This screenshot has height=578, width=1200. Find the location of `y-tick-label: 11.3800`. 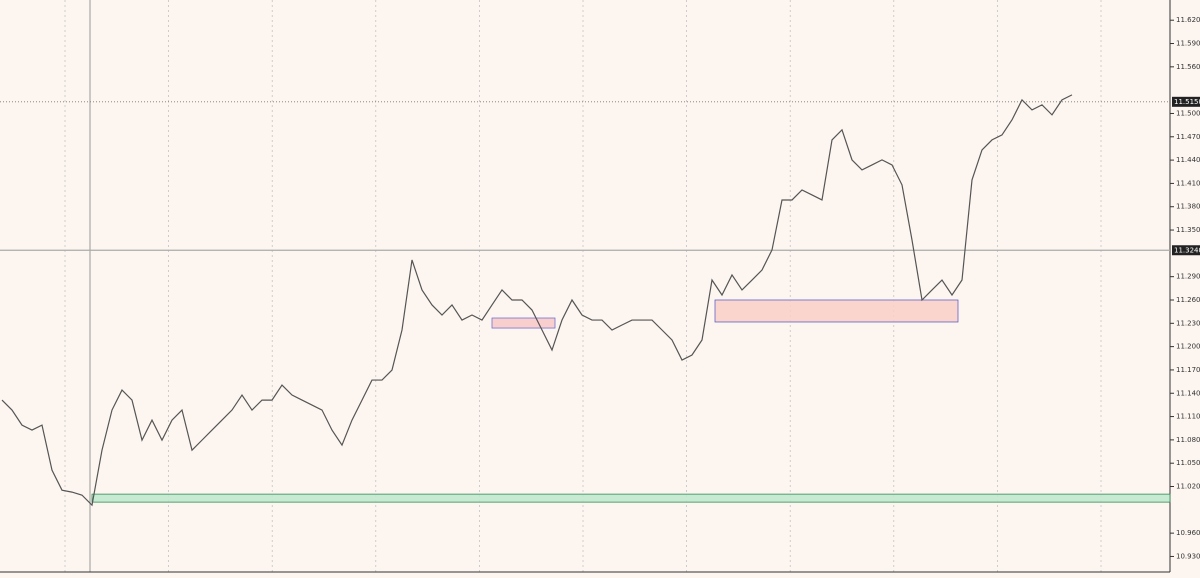

y-tick-label: 11.3800 is located at coordinates (1188, 207).